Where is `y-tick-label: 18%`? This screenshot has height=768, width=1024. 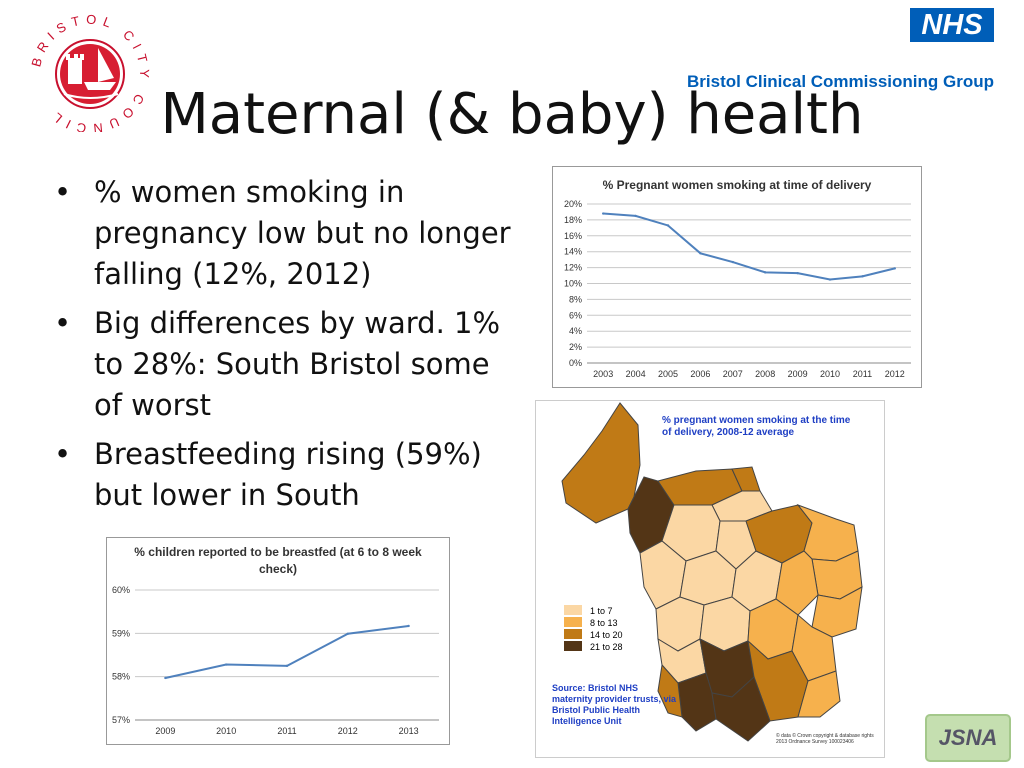
y-tick-label: 18% is located at coordinates (573, 220).